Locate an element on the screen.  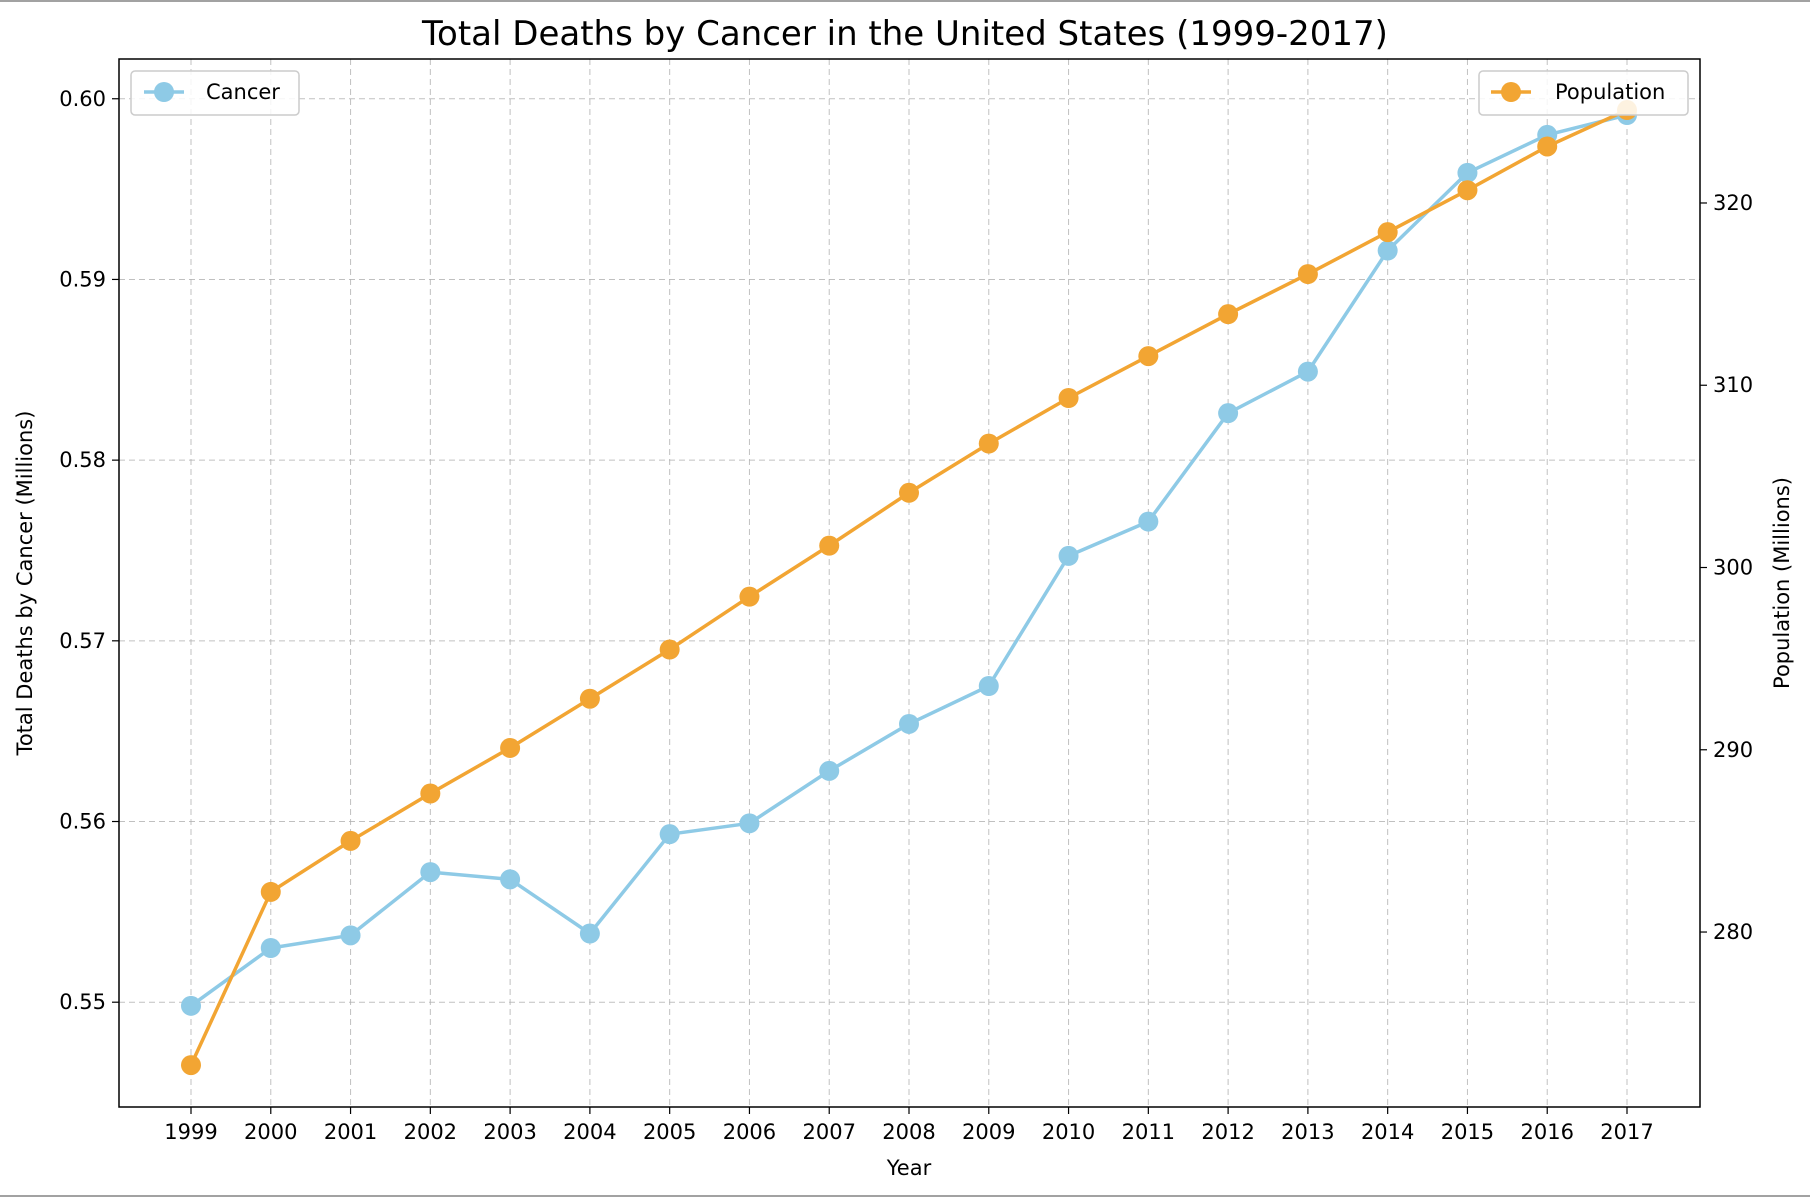
x-tick-label: 2008 is located at coordinates (908, 1132).